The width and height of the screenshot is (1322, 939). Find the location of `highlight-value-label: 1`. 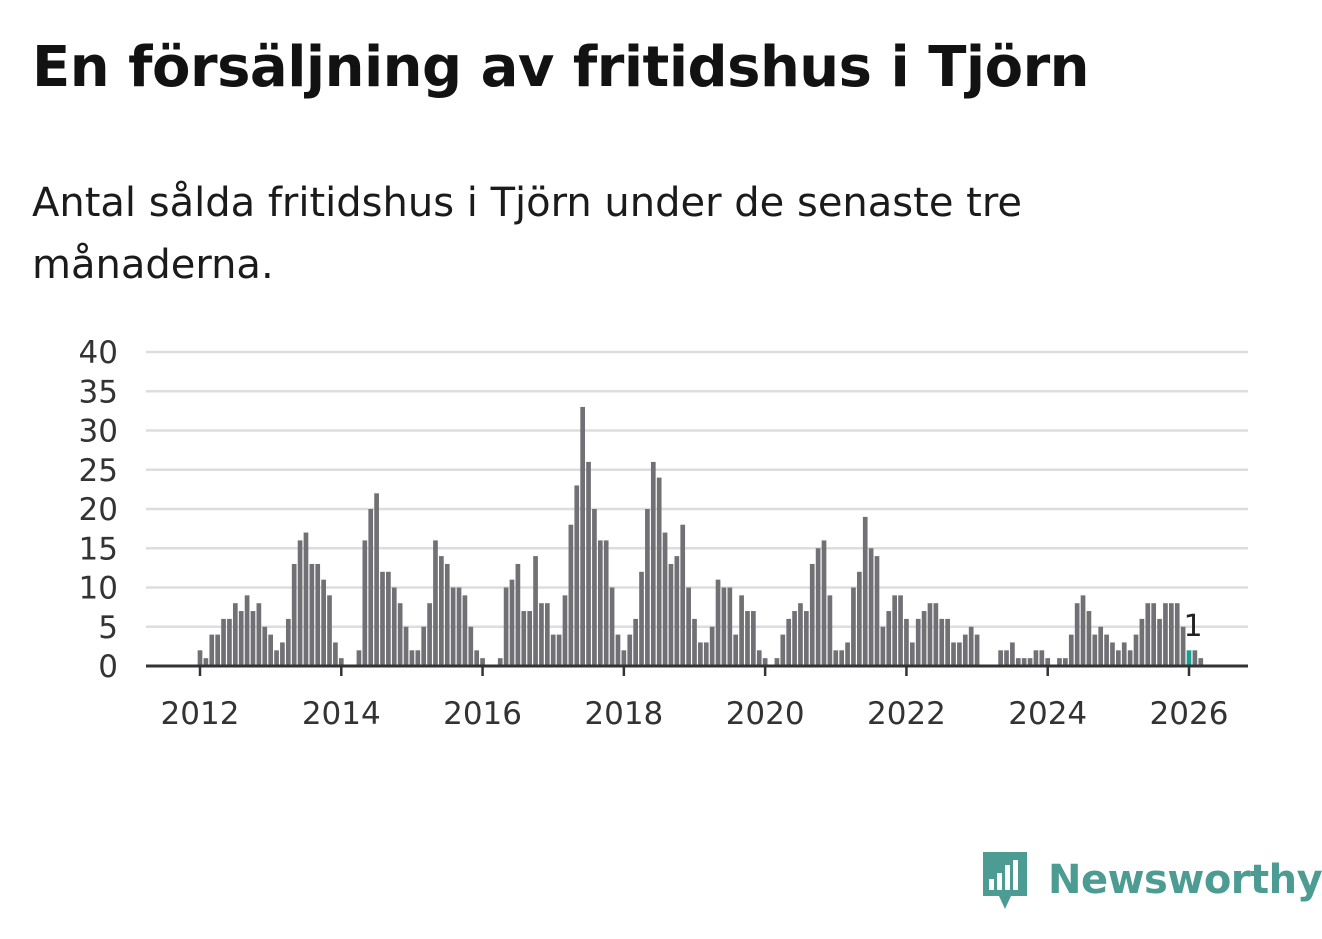

highlight-value-label: 1 is located at coordinates (1192, 626).